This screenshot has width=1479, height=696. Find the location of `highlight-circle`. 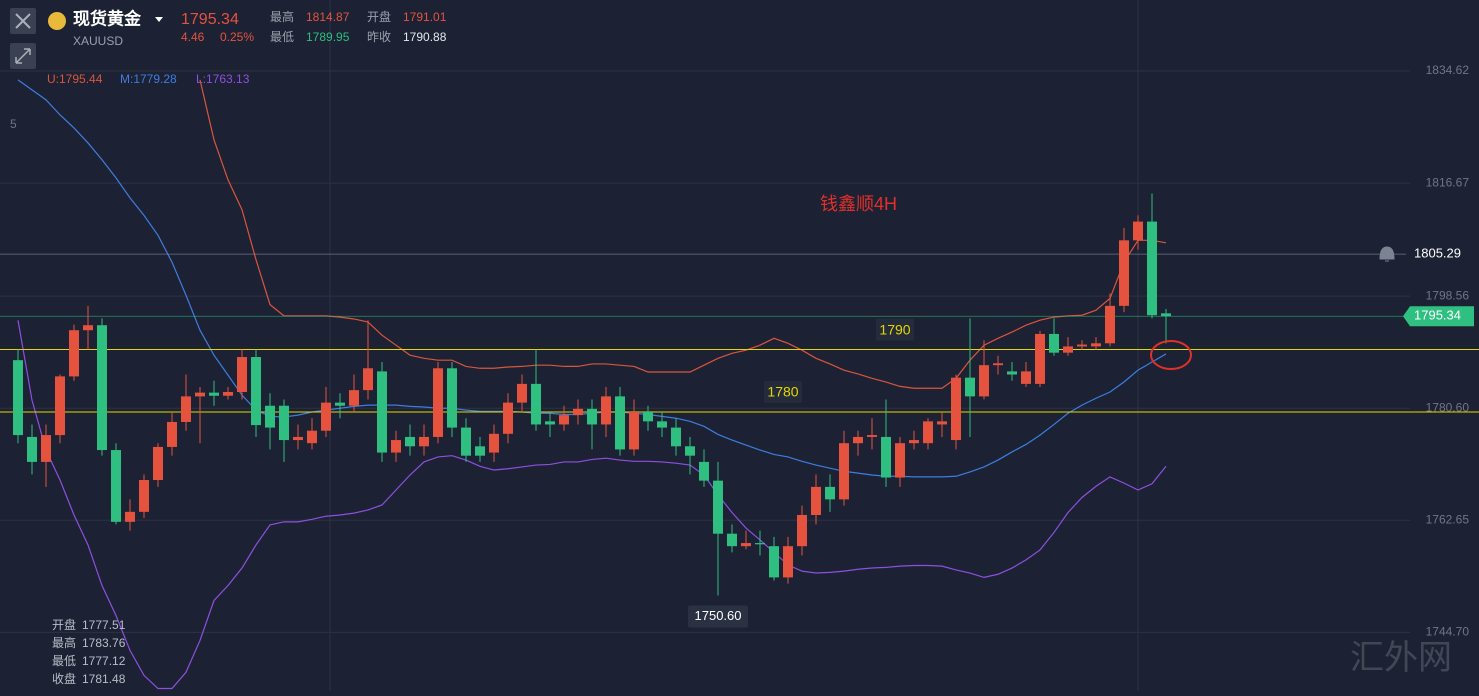

highlight-circle is located at coordinates (1171, 355).